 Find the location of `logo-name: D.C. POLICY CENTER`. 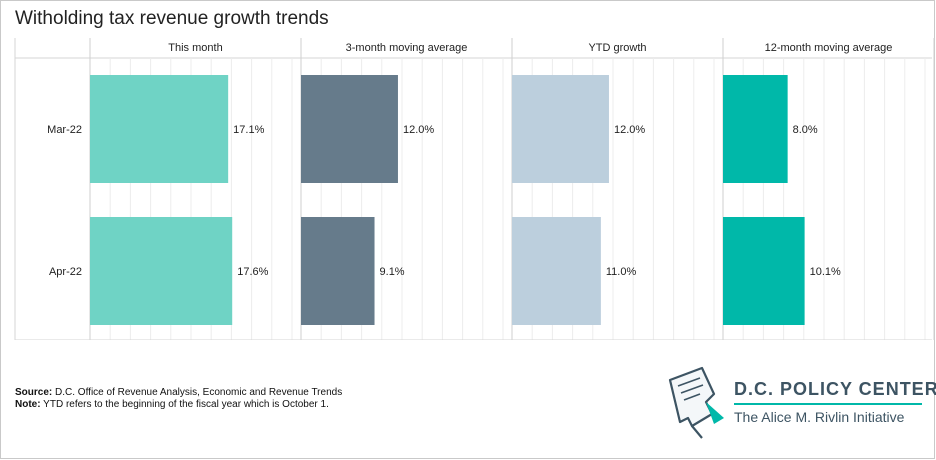

logo-name: D.C. POLICY CENTER is located at coordinates (835, 389).